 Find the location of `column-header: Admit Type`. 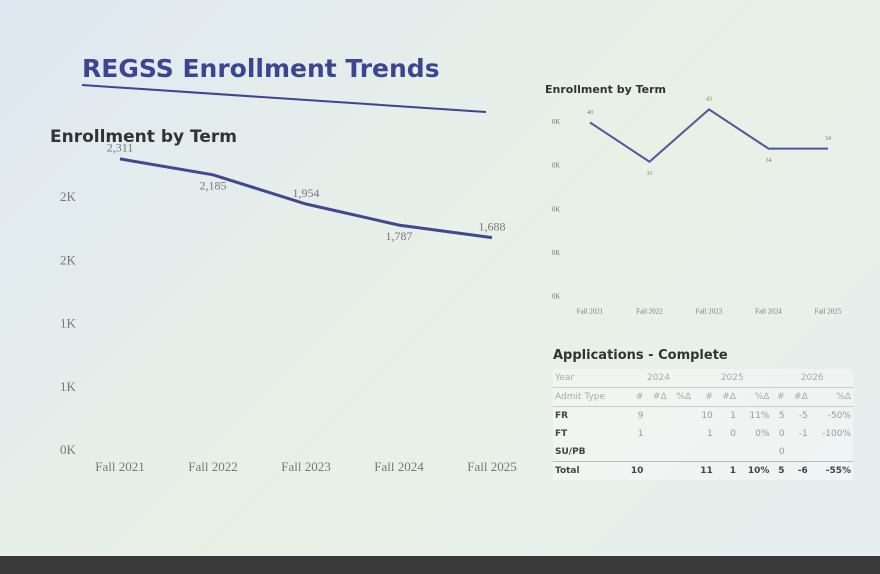

column-header: Admit Type is located at coordinates (588, 397).